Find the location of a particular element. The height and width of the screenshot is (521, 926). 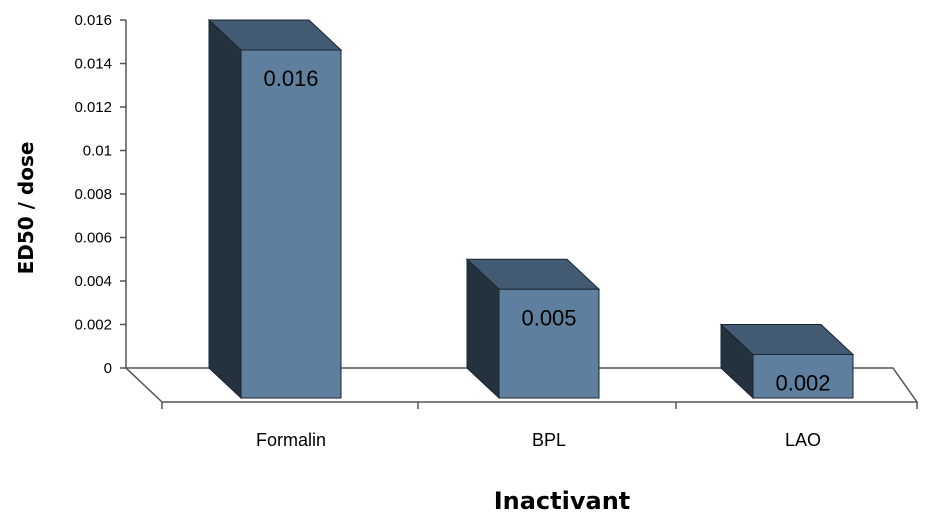

data-label: 0.005 is located at coordinates (548, 317).